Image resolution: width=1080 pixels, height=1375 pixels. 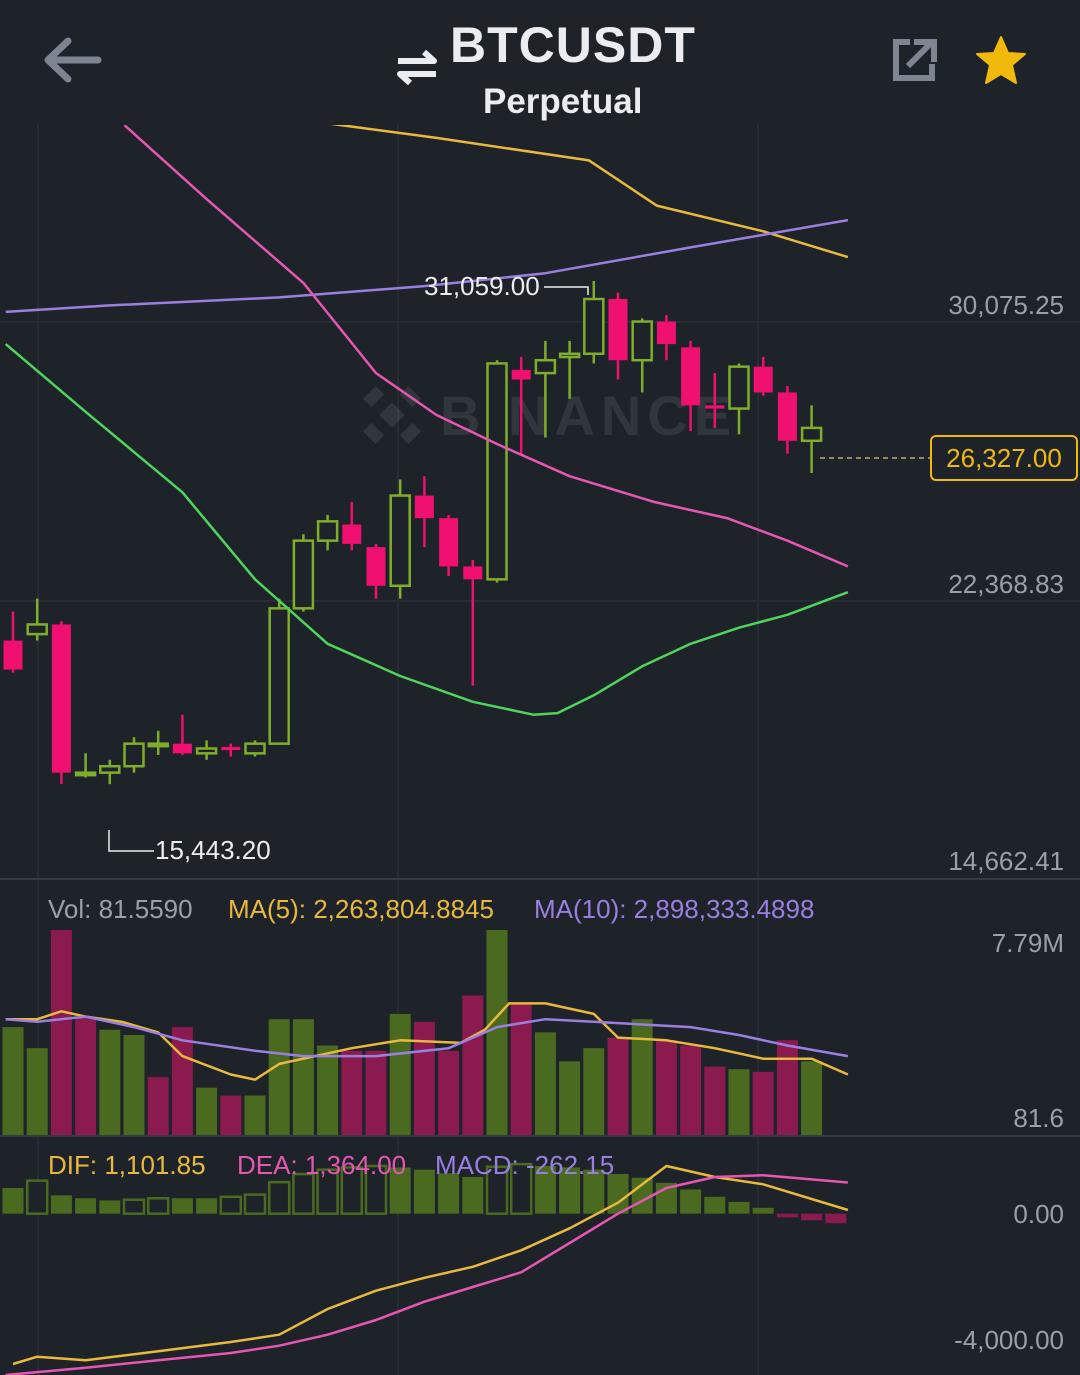 What do you see at coordinates (72, 60) in the screenshot?
I see `back-button` at bounding box center [72, 60].